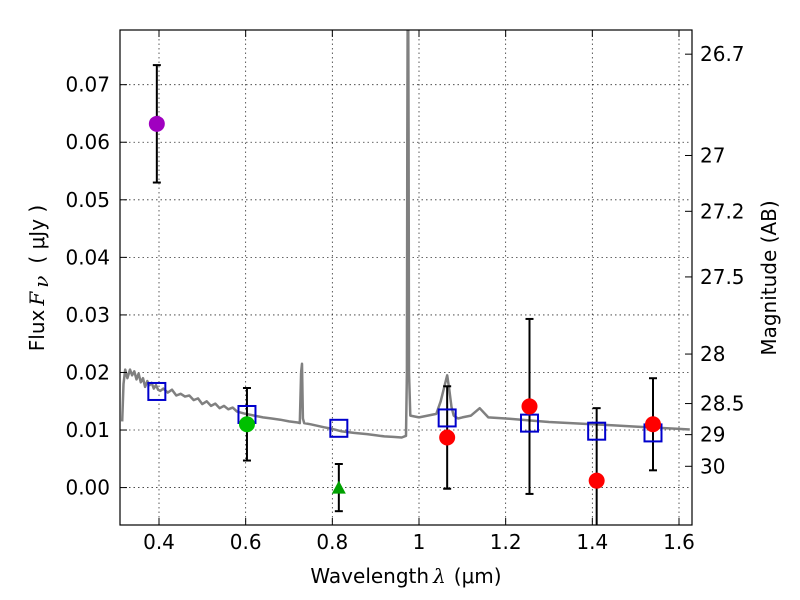 This screenshot has height=600, width=800. What do you see at coordinates (87, 315) in the screenshot?
I see `y-tick-label: 0.03` at bounding box center [87, 315].